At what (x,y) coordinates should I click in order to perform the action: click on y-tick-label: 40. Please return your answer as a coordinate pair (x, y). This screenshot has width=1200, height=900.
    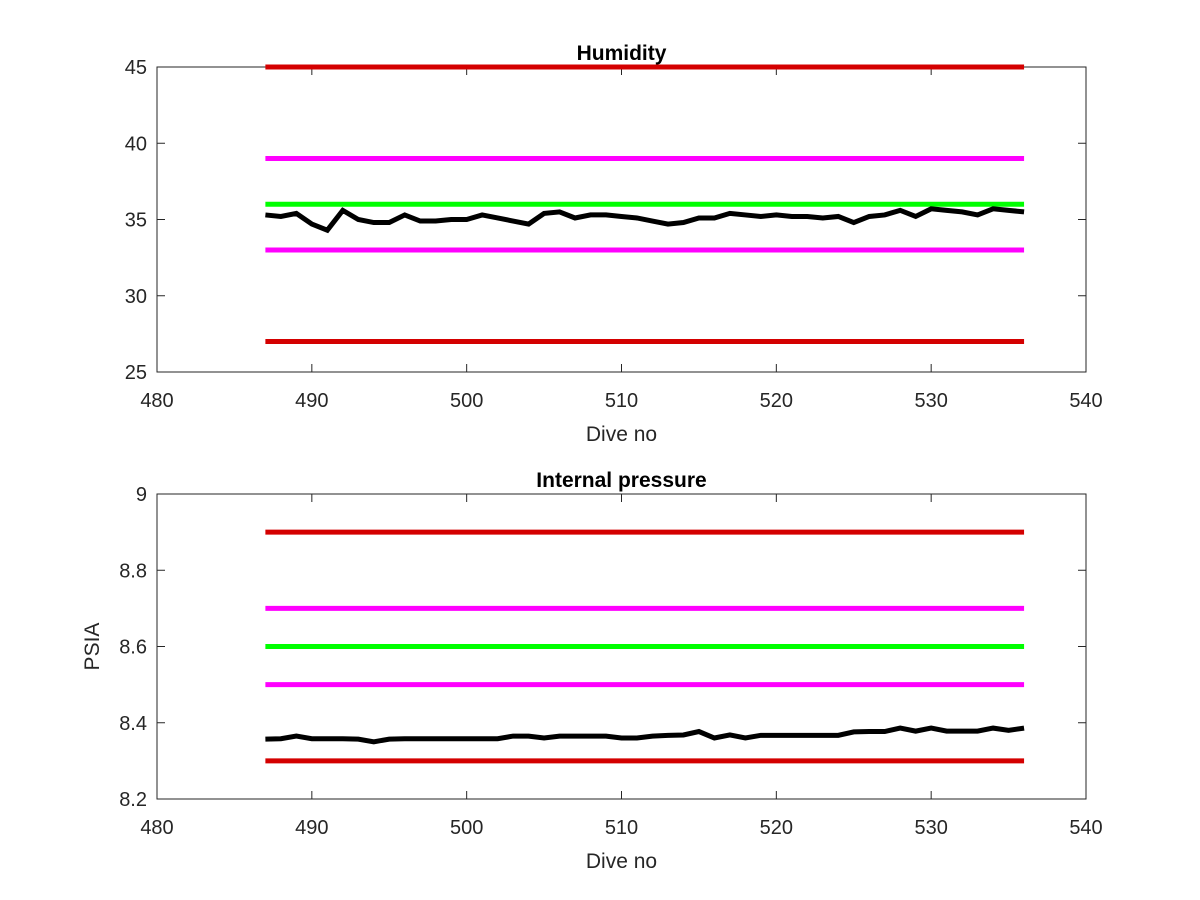
    Looking at the image, I should click on (136, 144).